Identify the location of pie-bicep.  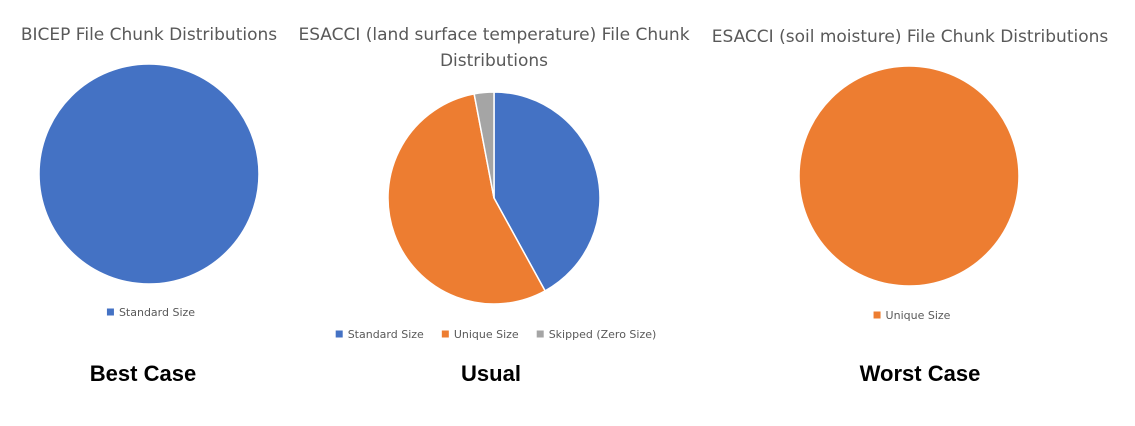
(149, 174).